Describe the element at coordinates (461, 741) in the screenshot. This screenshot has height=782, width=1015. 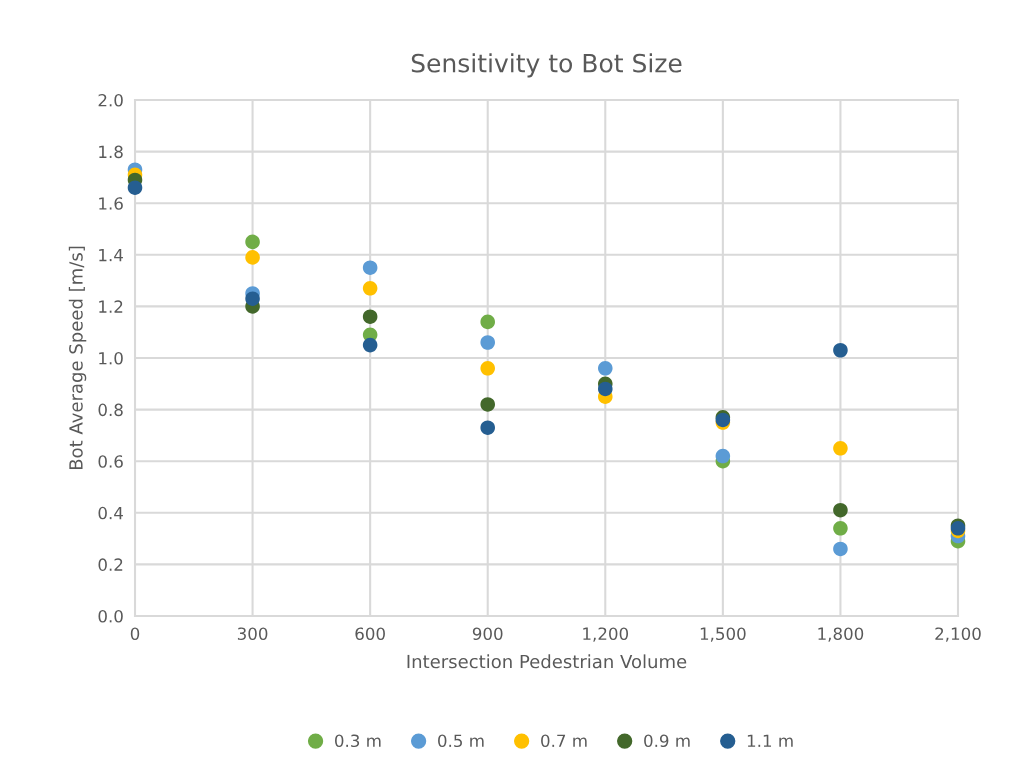
I see `legend-label: 0.5 m` at that location.